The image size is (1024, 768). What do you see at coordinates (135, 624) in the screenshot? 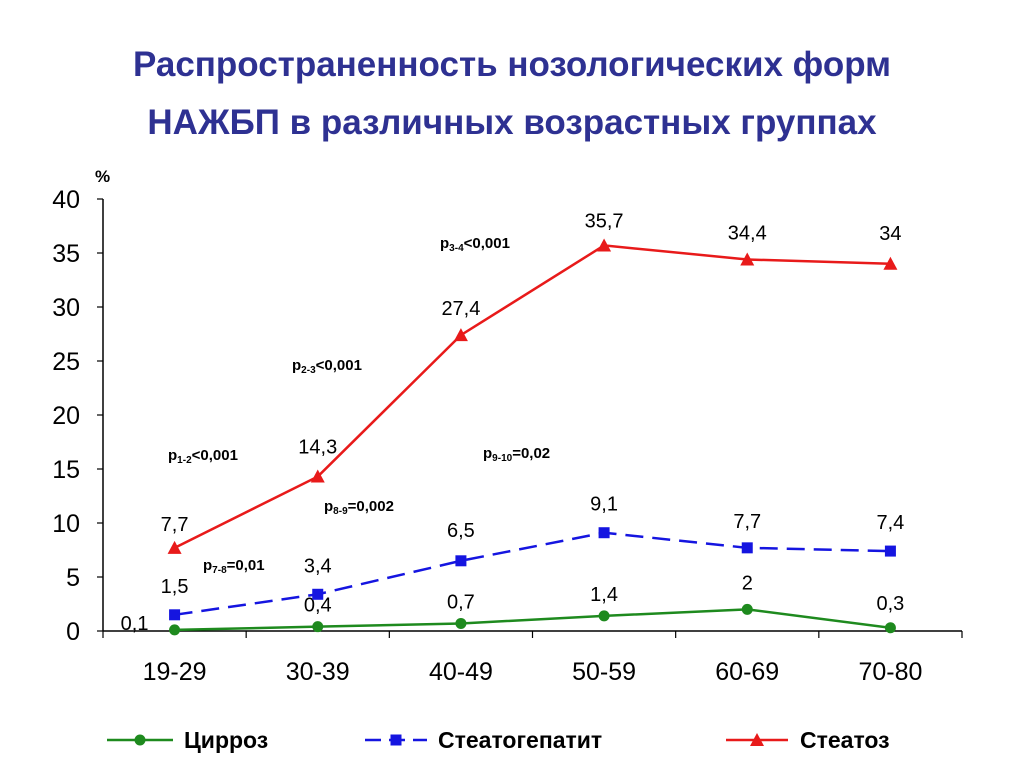
I see `data-label: 0,1` at bounding box center [135, 624].